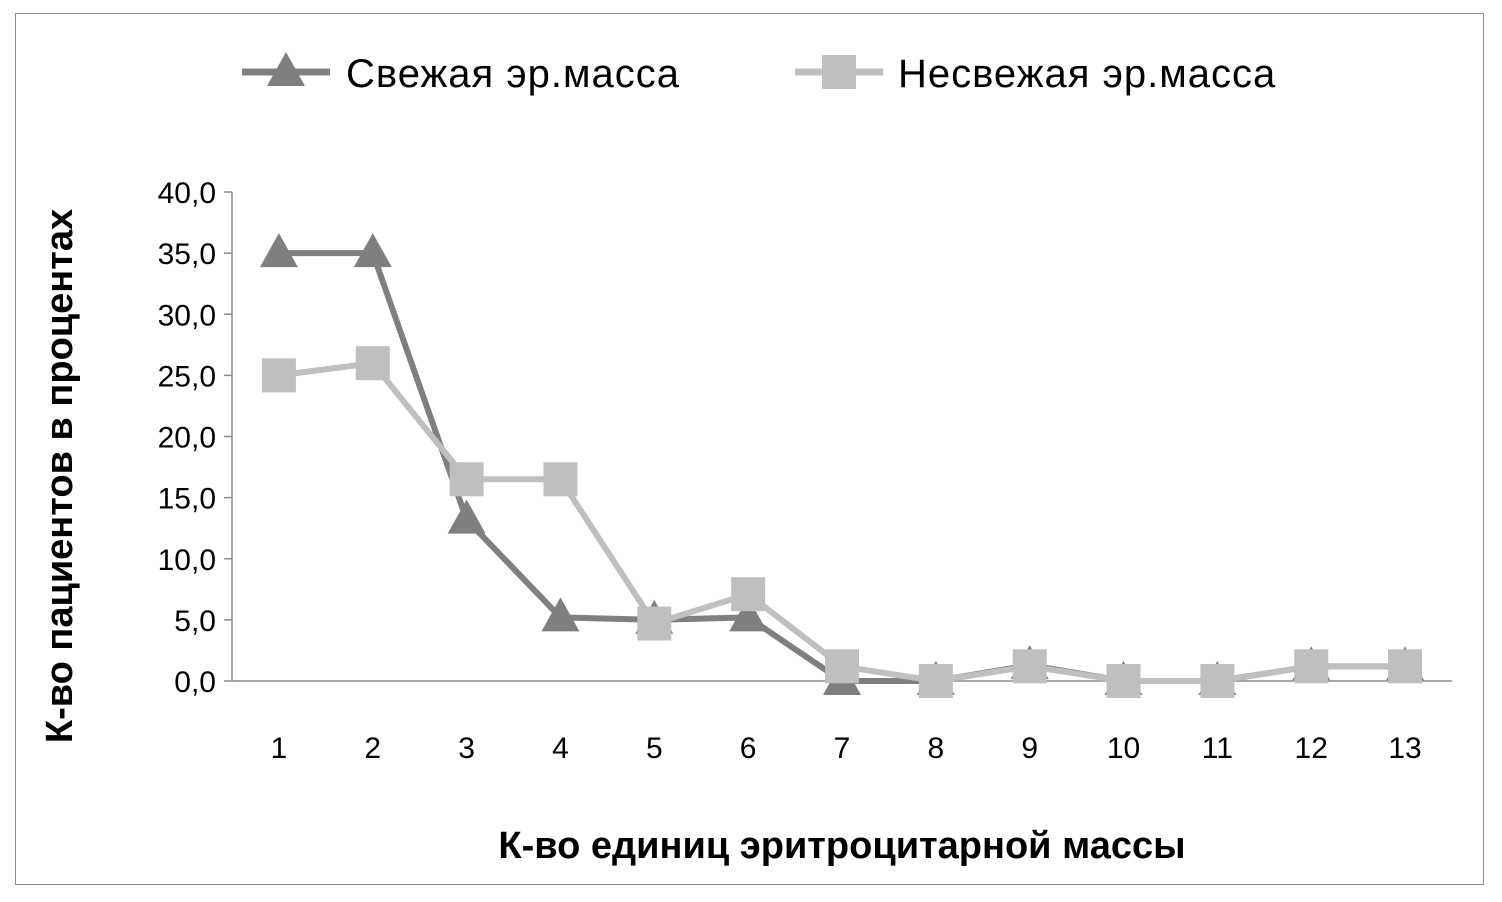  What do you see at coordinates (60, 476) in the screenshot?
I see `y-axis-title: К-во пациентов в процентах` at bounding box center [60, 476].